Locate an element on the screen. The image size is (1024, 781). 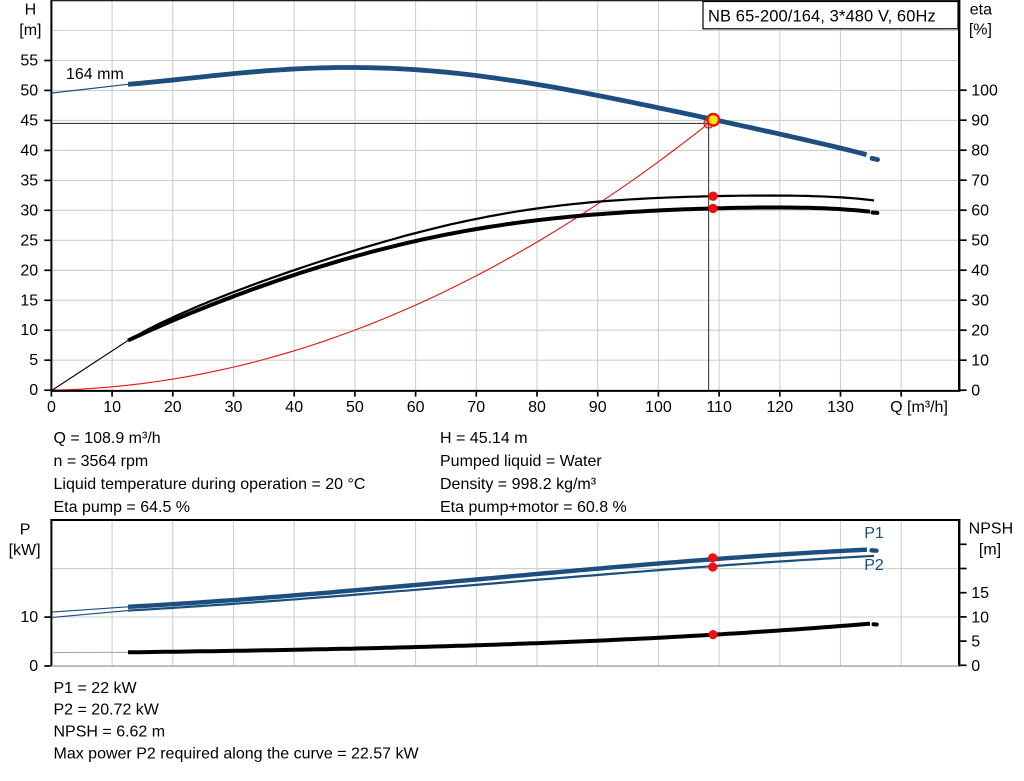
svg-text: 120 is located at coordinates (779, 407).